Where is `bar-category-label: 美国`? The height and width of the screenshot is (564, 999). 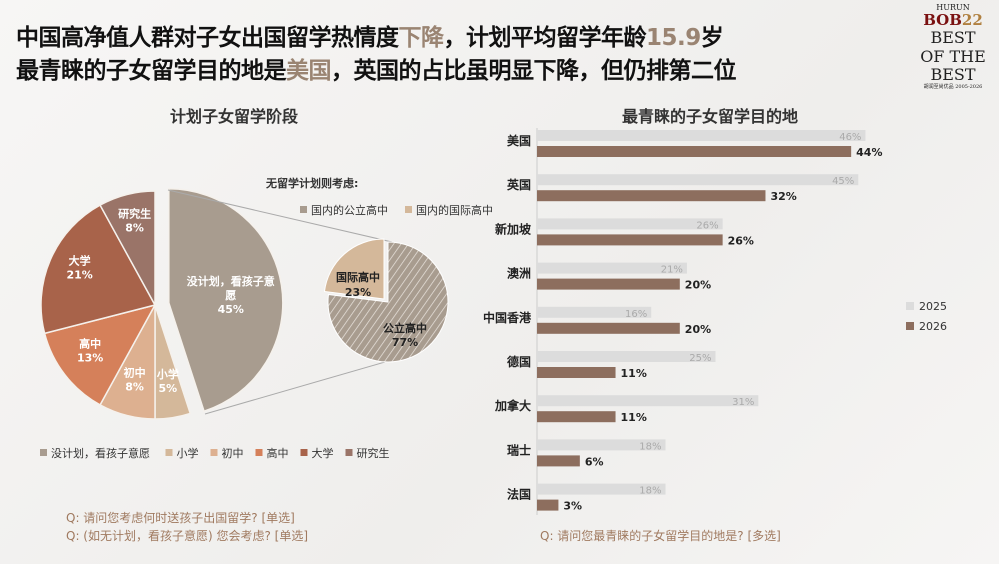 bar-category-label: 美国 is located at coordinates (519, 140).